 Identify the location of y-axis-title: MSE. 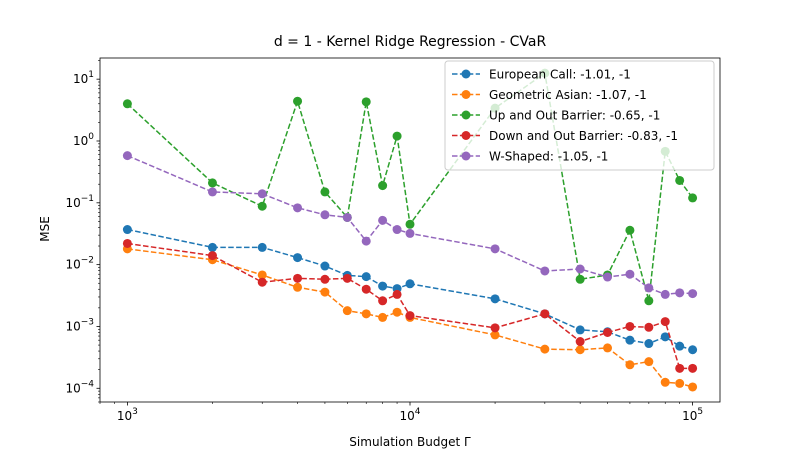
(45, 229).